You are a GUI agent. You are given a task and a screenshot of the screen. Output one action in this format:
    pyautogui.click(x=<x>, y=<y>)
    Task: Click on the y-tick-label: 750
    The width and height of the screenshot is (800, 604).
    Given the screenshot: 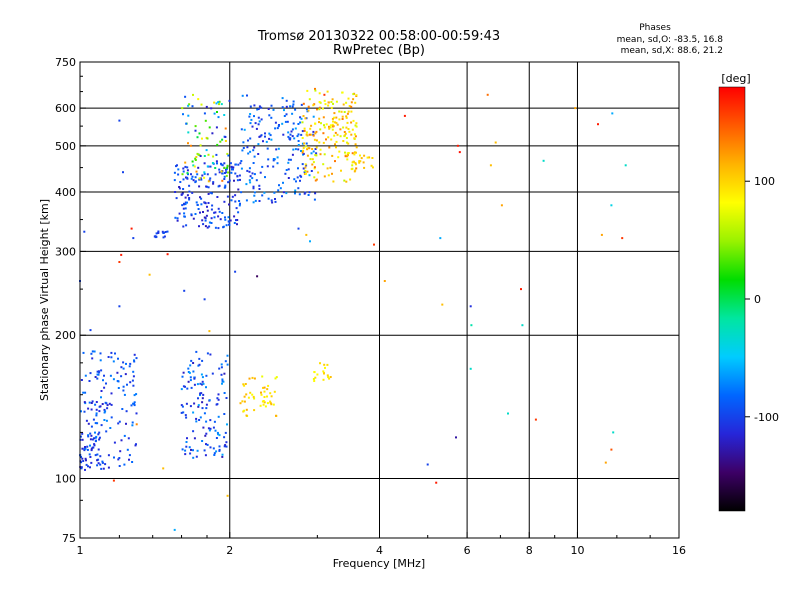 What is the action you would take?
    pyautogui.click(x=65, y=62)
    